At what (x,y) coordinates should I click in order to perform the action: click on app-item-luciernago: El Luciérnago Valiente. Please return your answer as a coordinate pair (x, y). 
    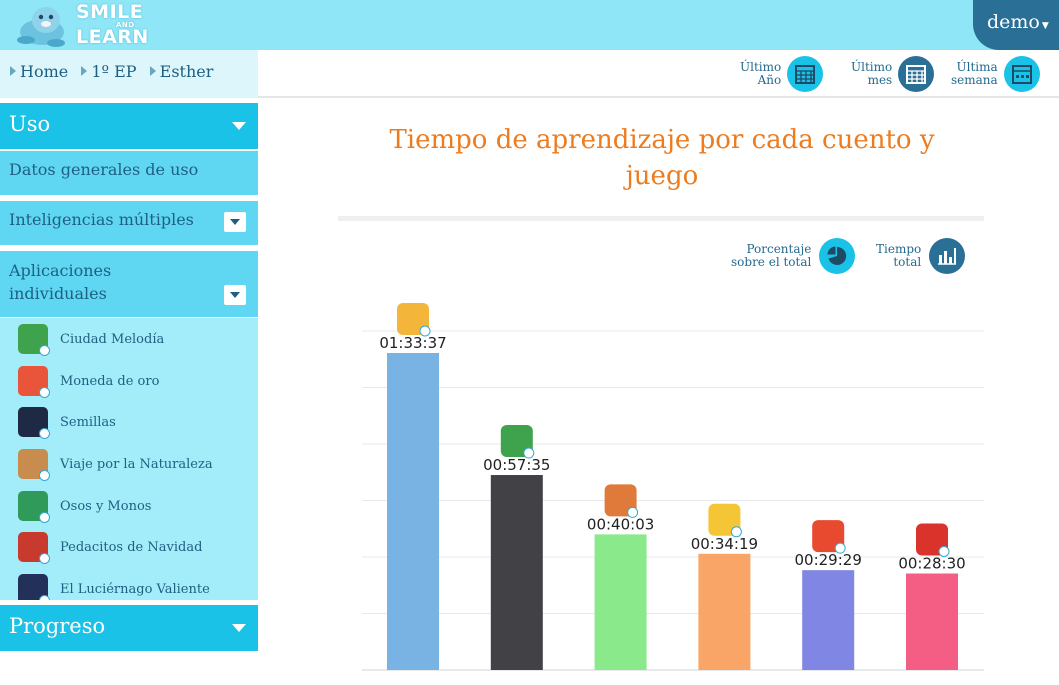
    Looking at the image, I should click on (114, 586).